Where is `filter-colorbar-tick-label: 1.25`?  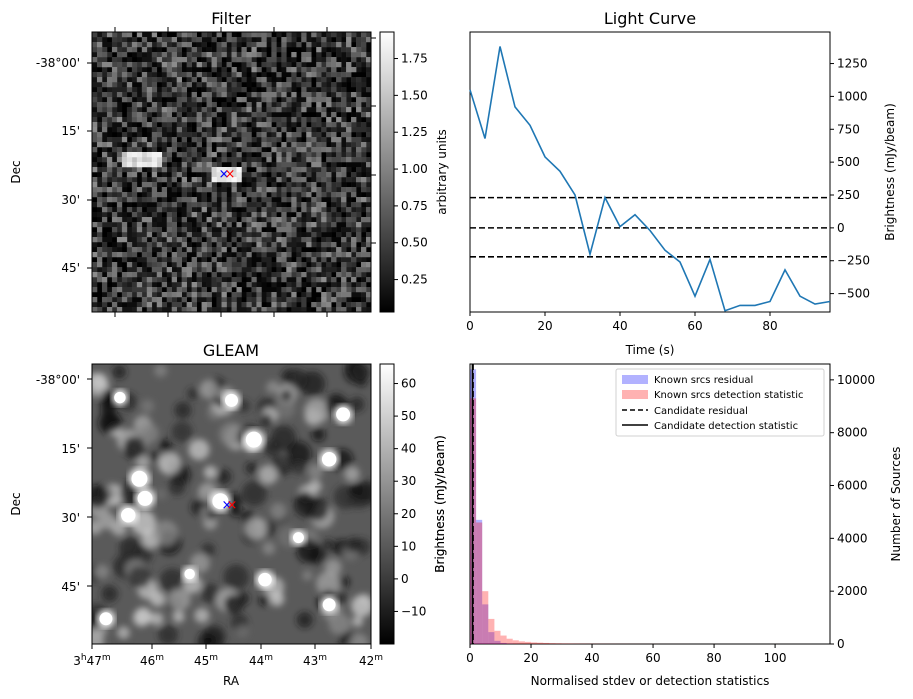
filter-colorbar-tick-label: 1.25 is located at coordinates (414, 132).